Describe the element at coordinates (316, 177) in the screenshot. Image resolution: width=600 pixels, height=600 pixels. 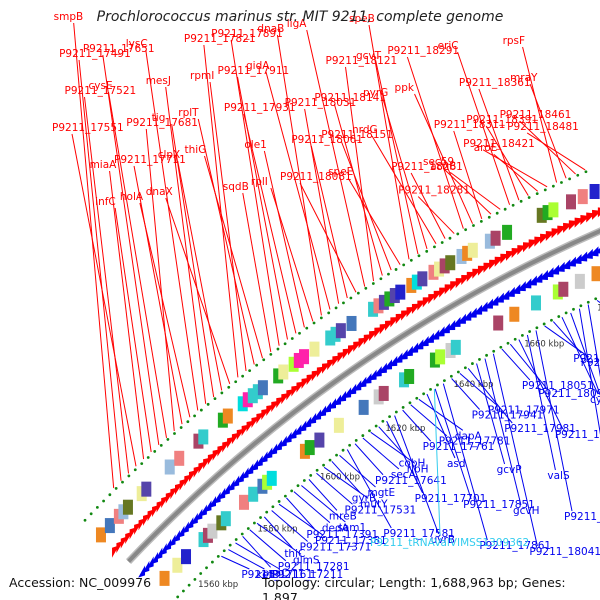
I see `forward-gene-label: P9211_18081` at that location.